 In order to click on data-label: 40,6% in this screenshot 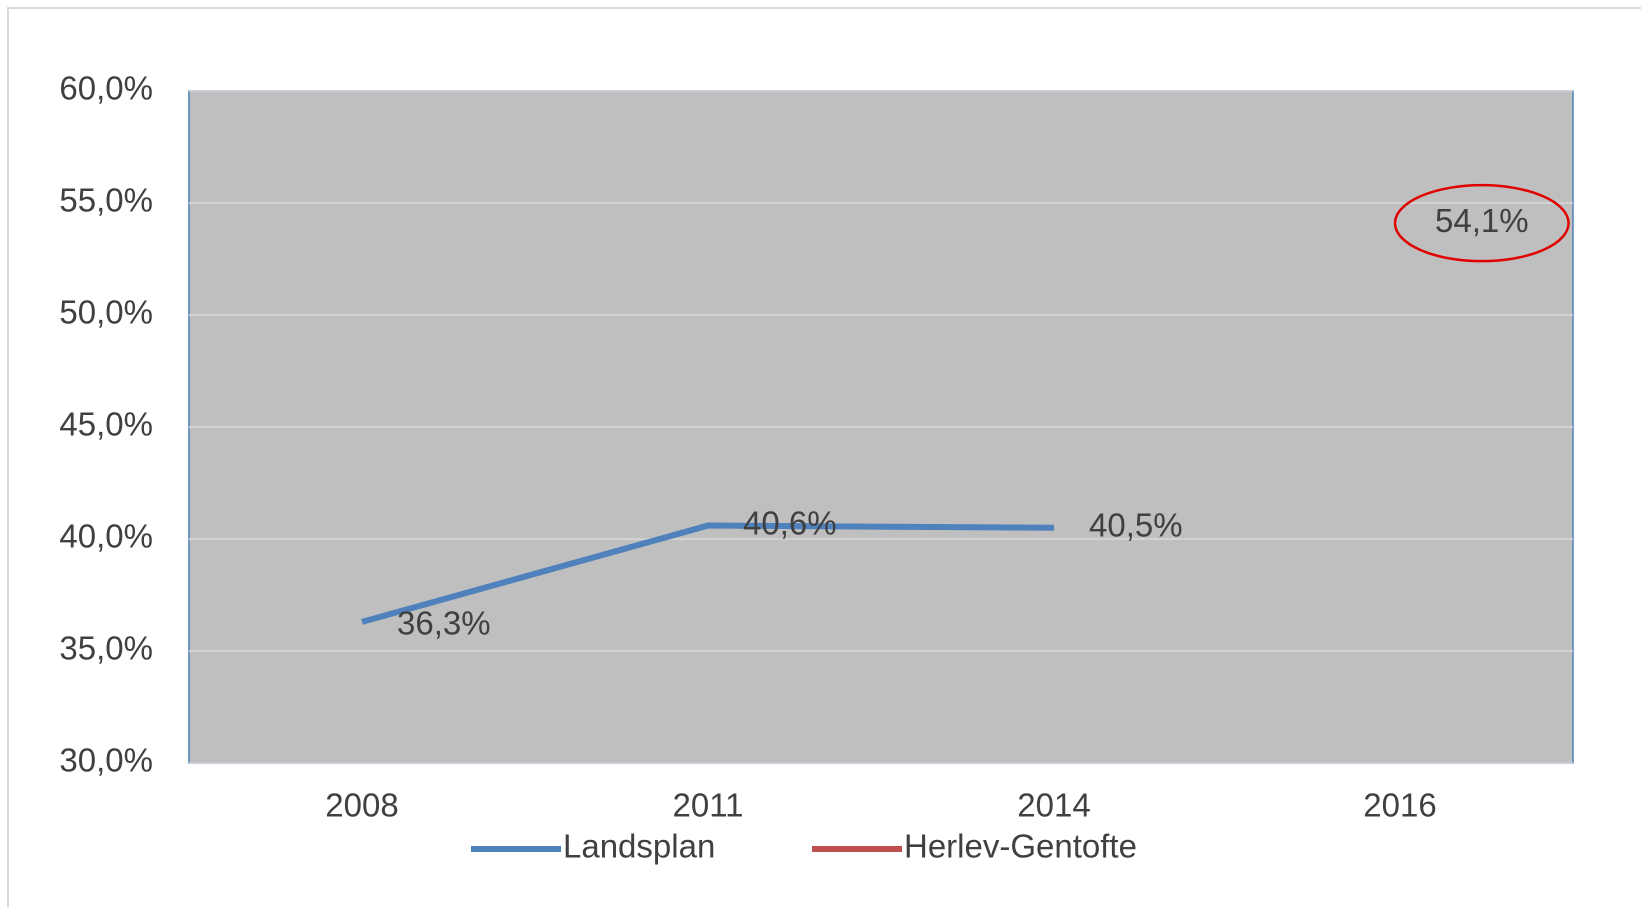, I will do `click(790, 522)`.